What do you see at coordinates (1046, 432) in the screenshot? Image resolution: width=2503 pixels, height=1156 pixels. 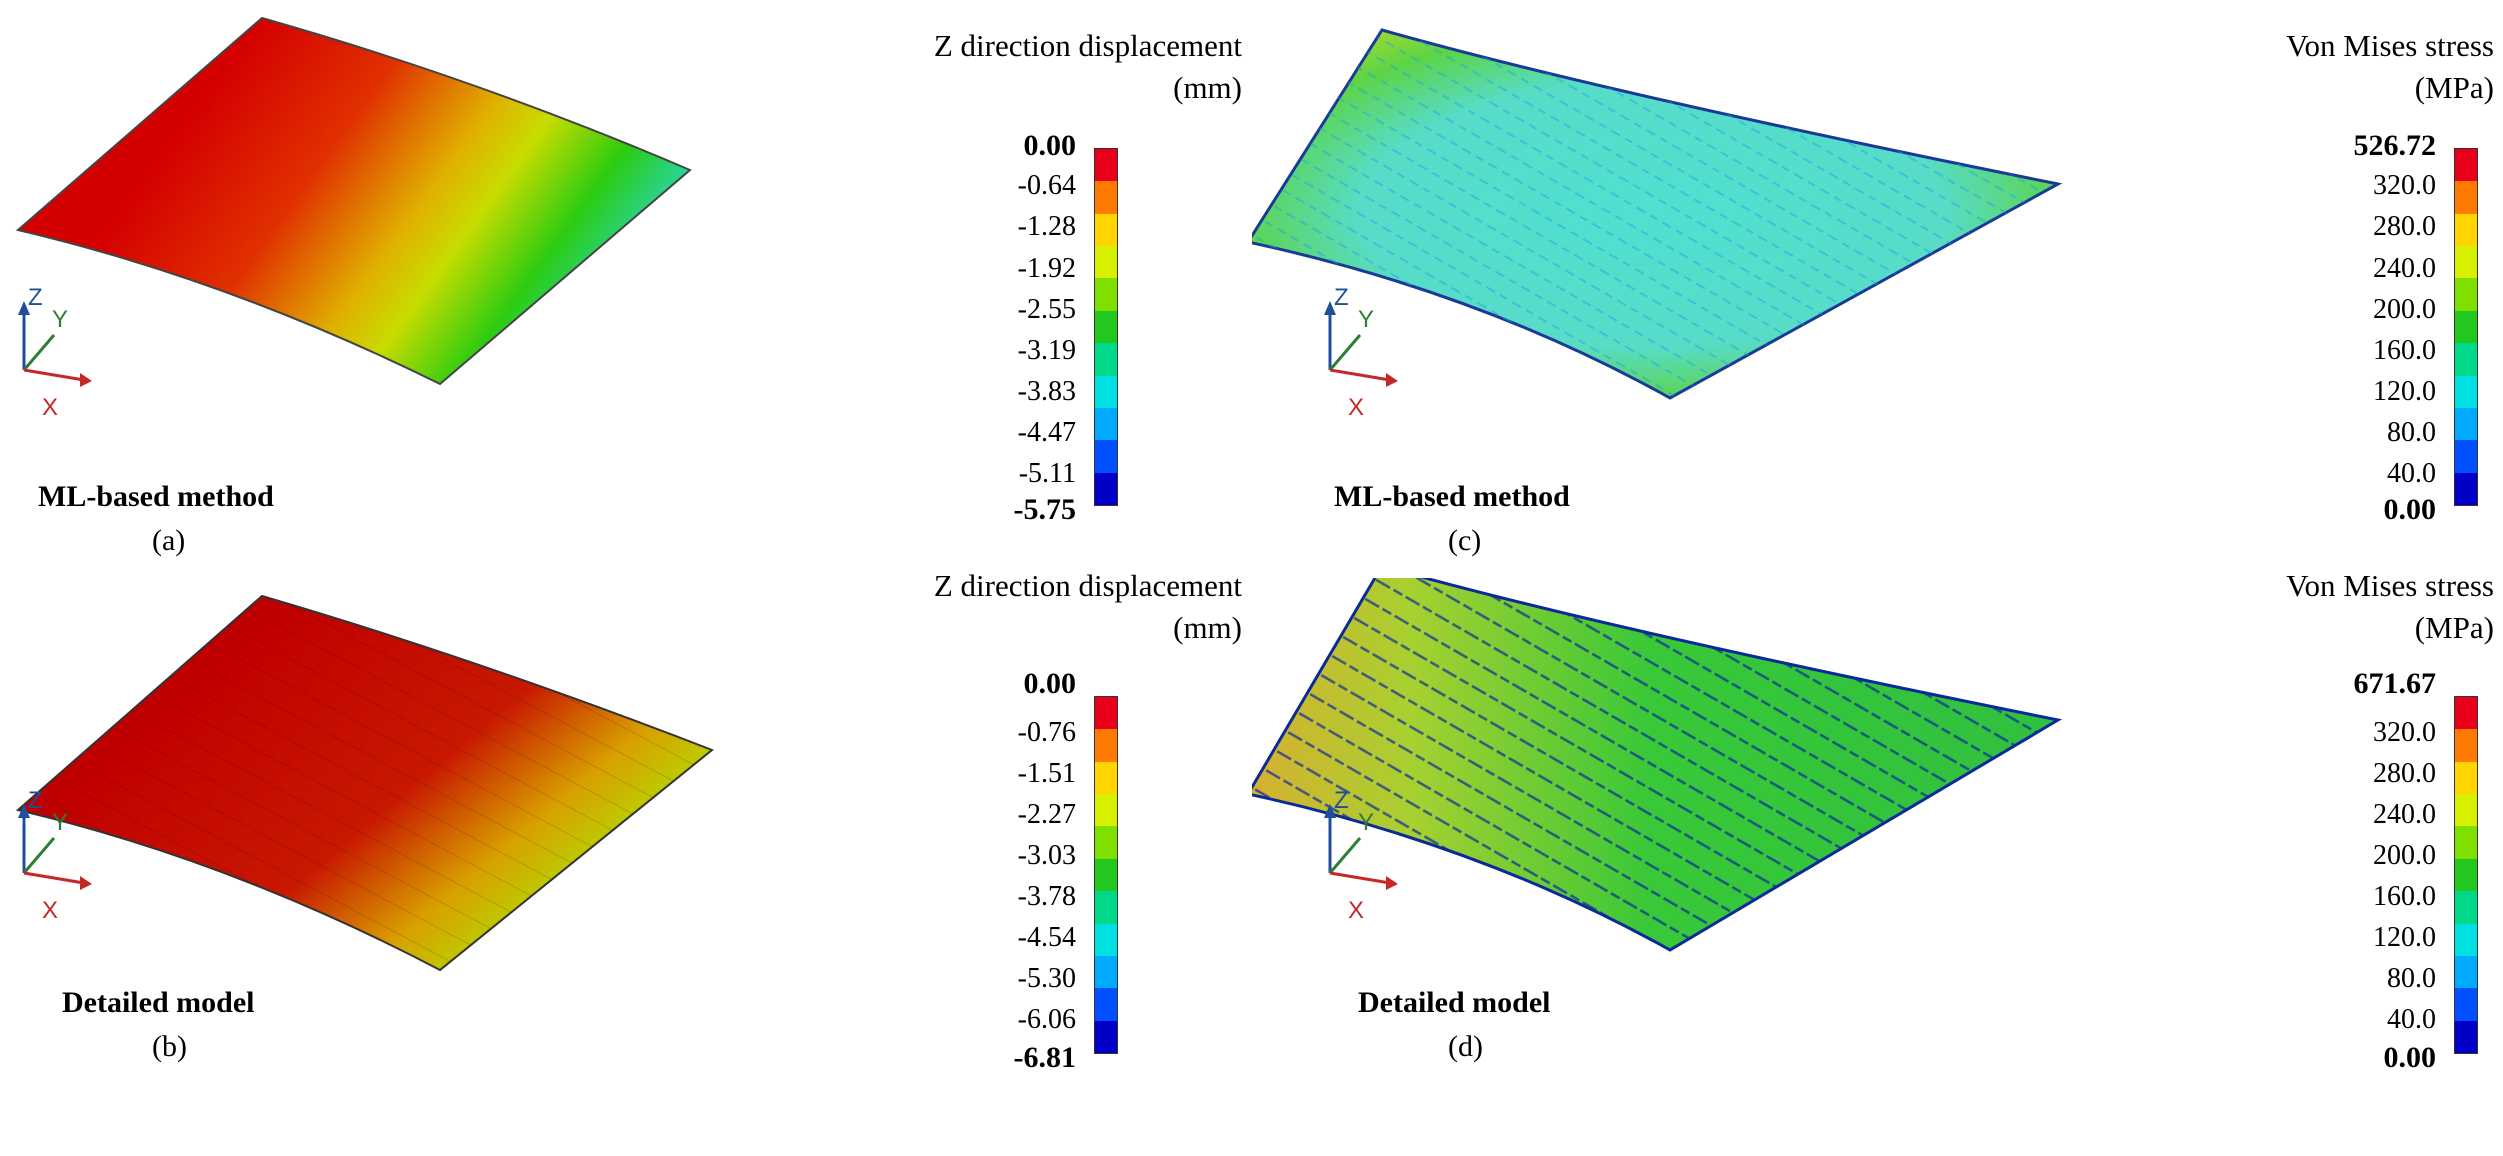 I see `colorbar-tick: -4.47` at bounding box center [1046, 432].